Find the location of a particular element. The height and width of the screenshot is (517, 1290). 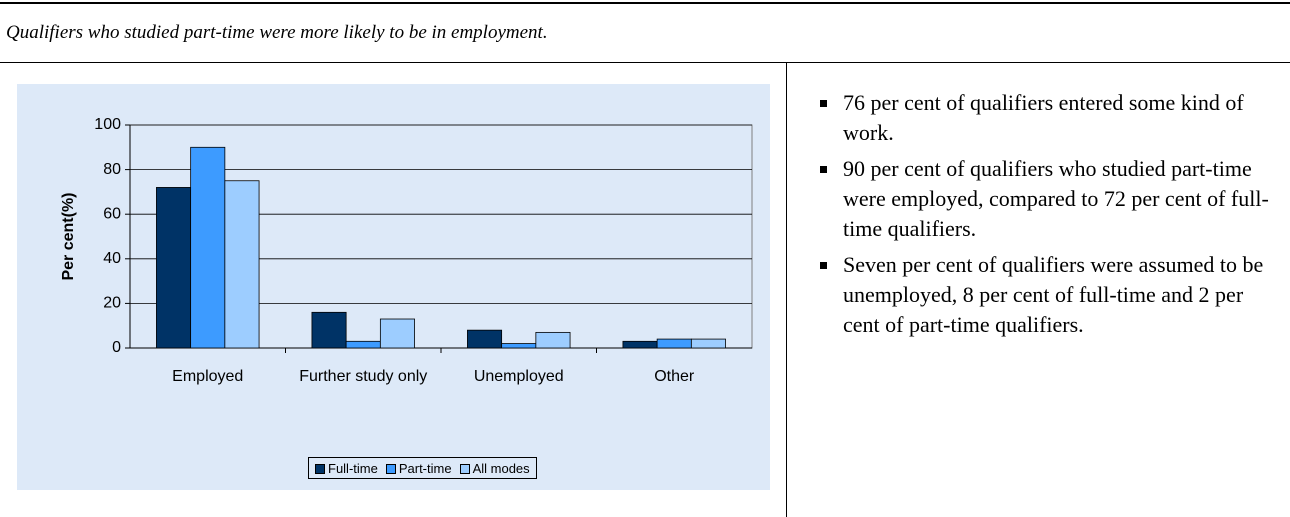

legend-item: Part-time is located at coordinates (418, 468).